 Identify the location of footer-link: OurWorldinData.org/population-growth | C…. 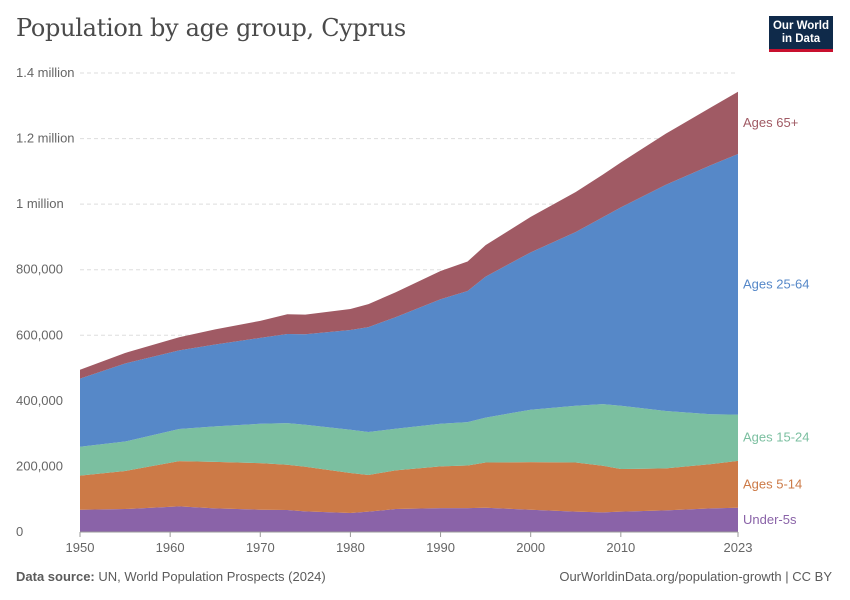
(695, 576).